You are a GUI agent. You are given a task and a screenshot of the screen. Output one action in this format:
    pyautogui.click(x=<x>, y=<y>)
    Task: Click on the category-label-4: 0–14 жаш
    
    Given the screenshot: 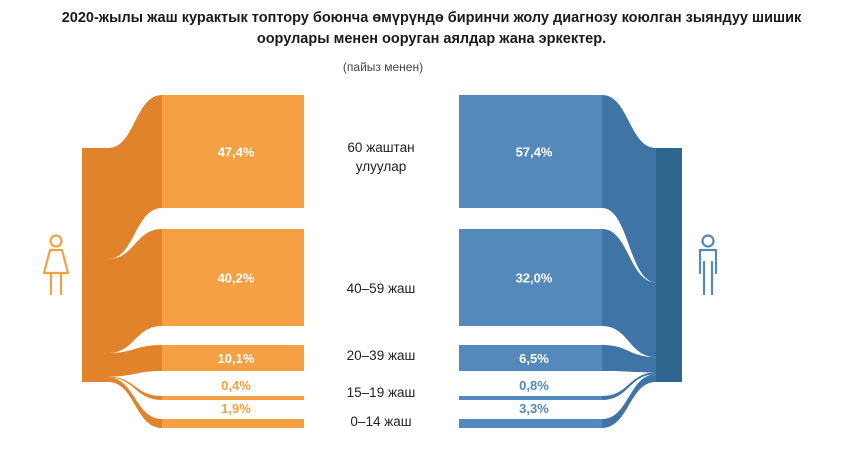 What is the action you would take?
    pyautogui.click(x=380, y=421)
    